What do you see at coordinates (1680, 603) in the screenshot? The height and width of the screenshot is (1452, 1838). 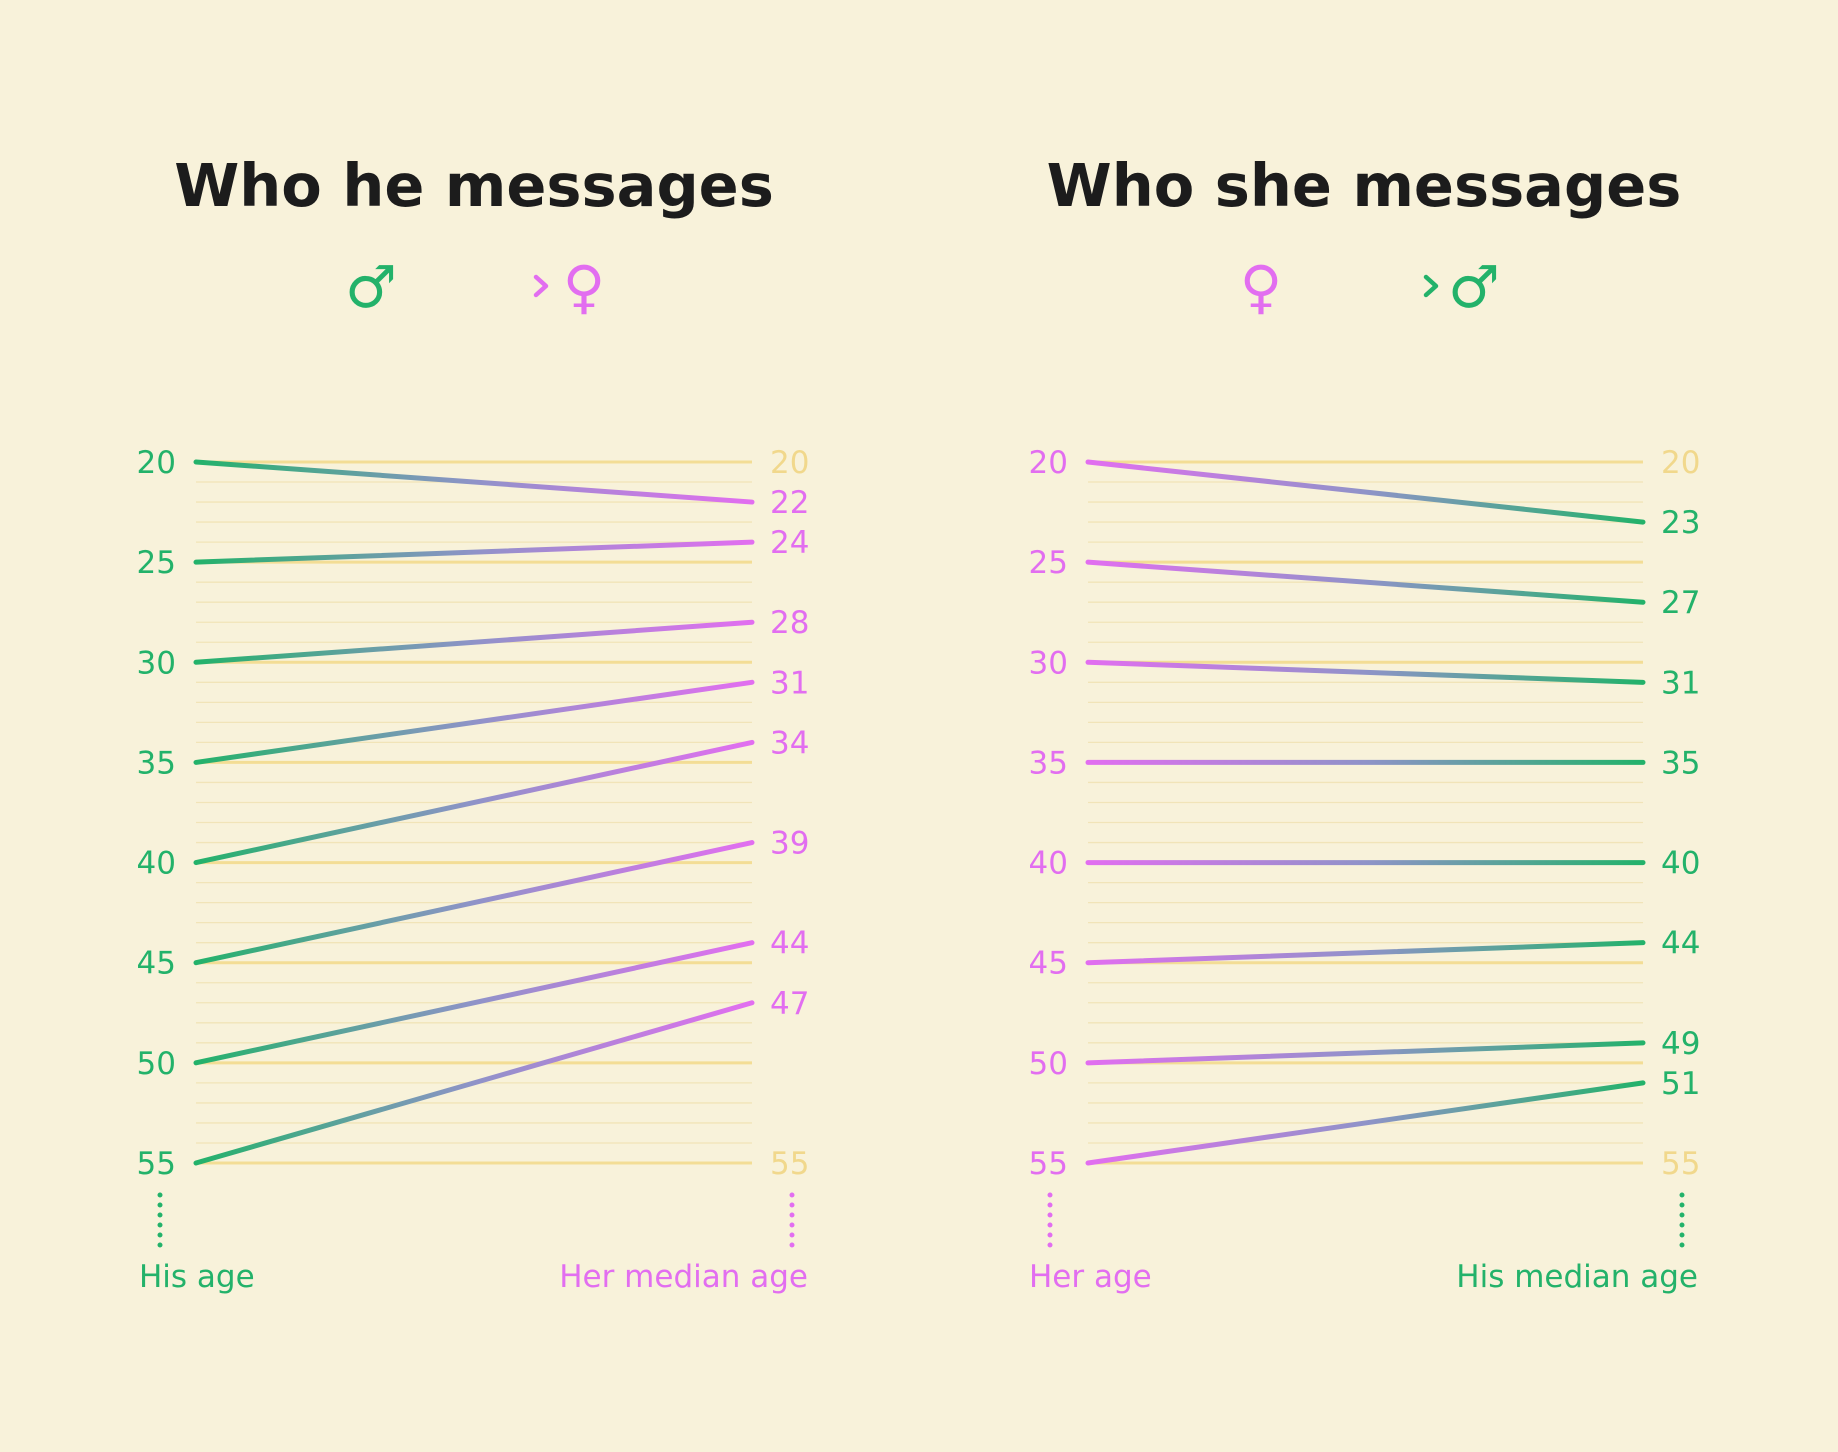 I see `data-label: 27` at bounding box center [1680, 603].